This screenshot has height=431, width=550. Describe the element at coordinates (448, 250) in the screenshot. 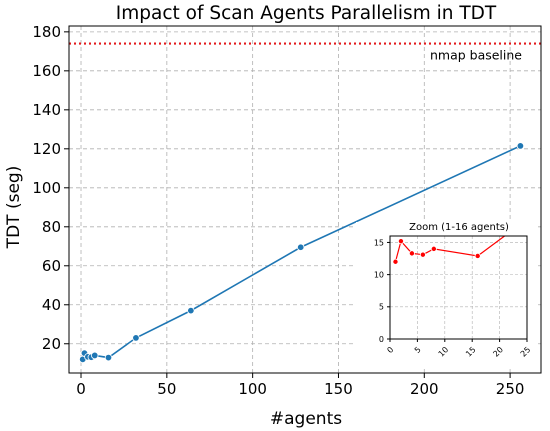

I see `inset-series` at that location.